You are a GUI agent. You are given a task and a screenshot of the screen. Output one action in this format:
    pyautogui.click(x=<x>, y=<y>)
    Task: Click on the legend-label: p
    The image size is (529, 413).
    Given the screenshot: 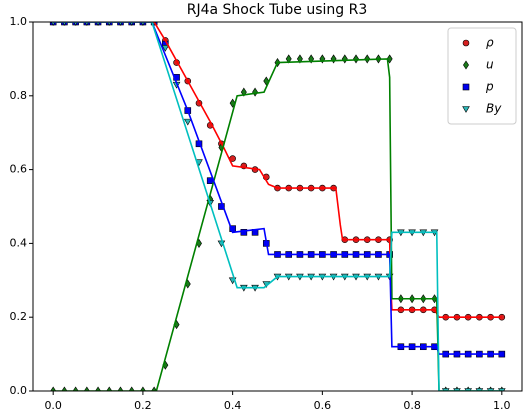 What is the action you would take?
    pyautogui.click(x=489, y=87)
    